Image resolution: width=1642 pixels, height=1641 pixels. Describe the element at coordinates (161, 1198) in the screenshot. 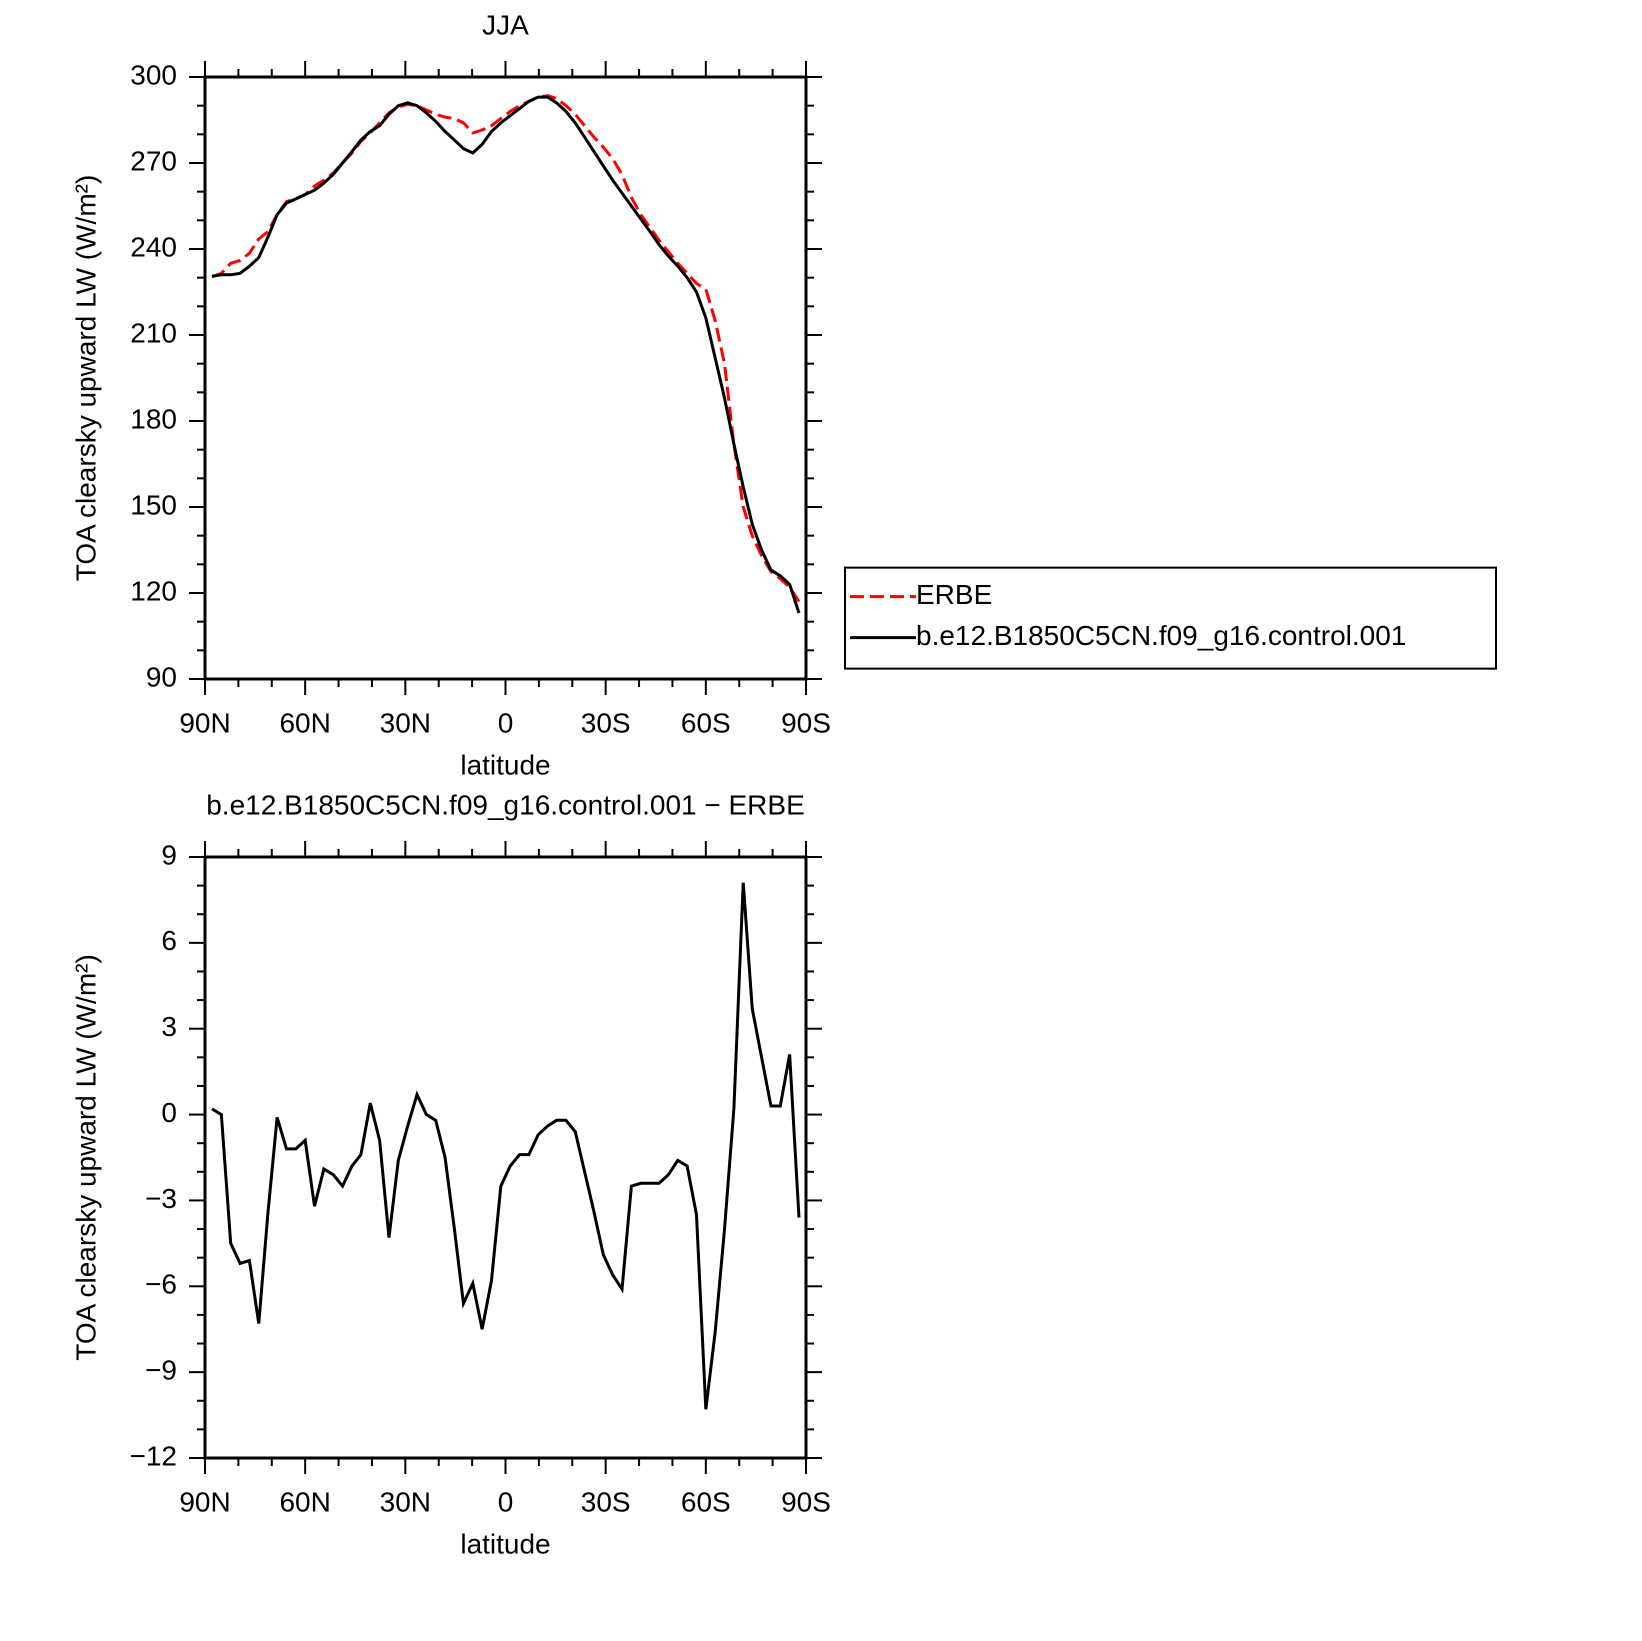

I see `y-tick-label: −3` at that location.